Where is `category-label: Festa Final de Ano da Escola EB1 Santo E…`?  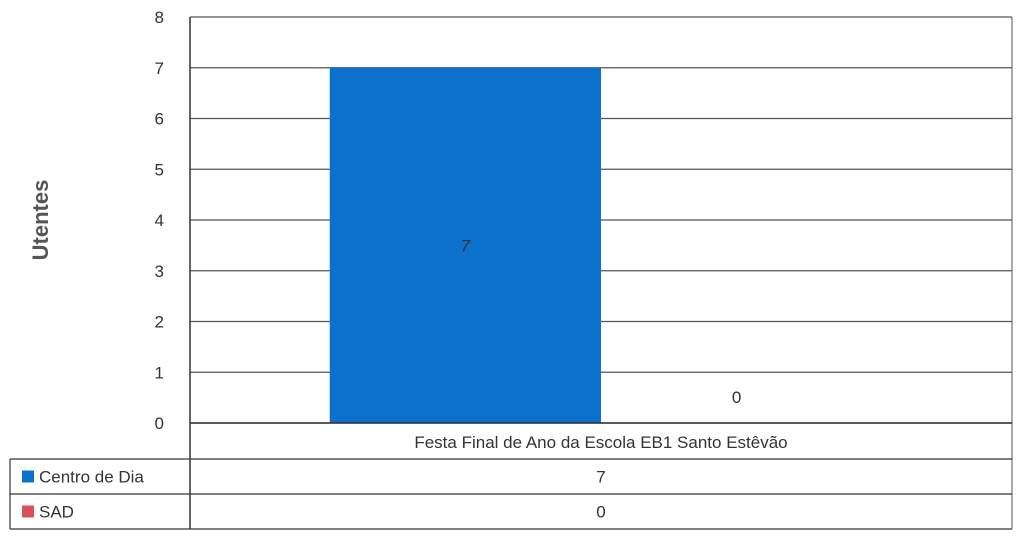
category-label: Festa Final de Ano da Escola EB1 Santo E… is located at coordinates (600, 442).